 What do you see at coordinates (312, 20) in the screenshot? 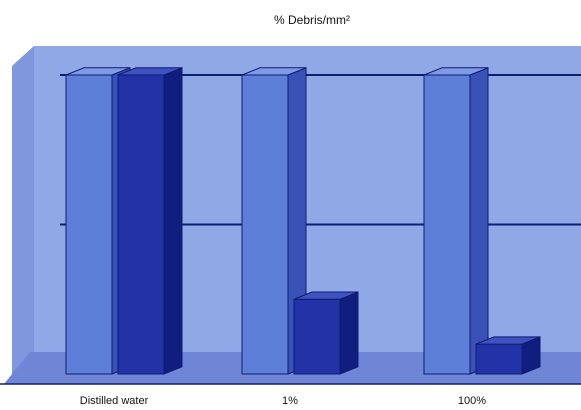
I see `chart-title: % Debris/mm²` at bounding box center [312, 20].